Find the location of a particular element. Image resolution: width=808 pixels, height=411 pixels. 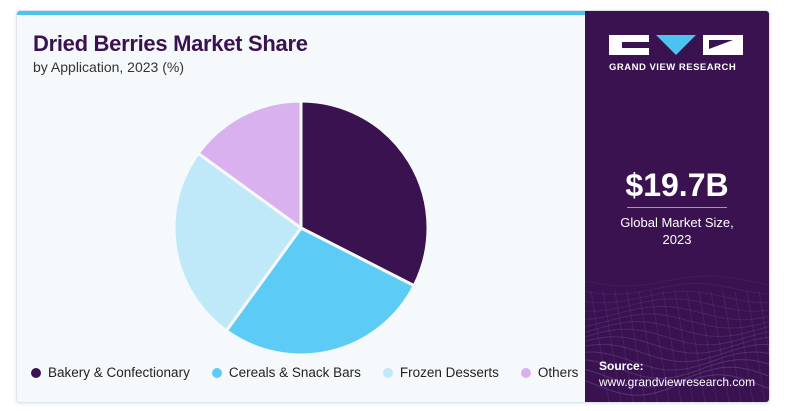

source-note: Source: www.grandviewresearch.com is located at coordinates (677, 374).